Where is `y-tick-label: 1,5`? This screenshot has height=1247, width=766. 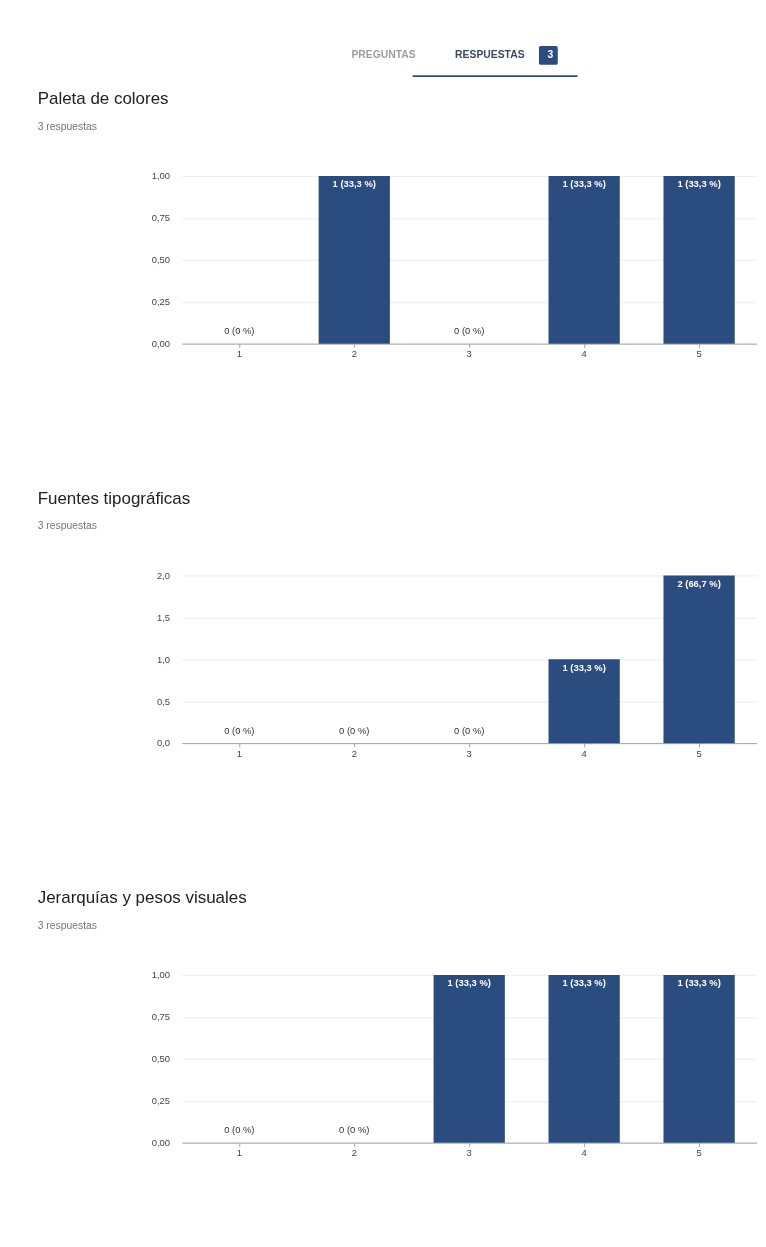
y-tick-label: 1,5 is located at coordinates (163, 617).